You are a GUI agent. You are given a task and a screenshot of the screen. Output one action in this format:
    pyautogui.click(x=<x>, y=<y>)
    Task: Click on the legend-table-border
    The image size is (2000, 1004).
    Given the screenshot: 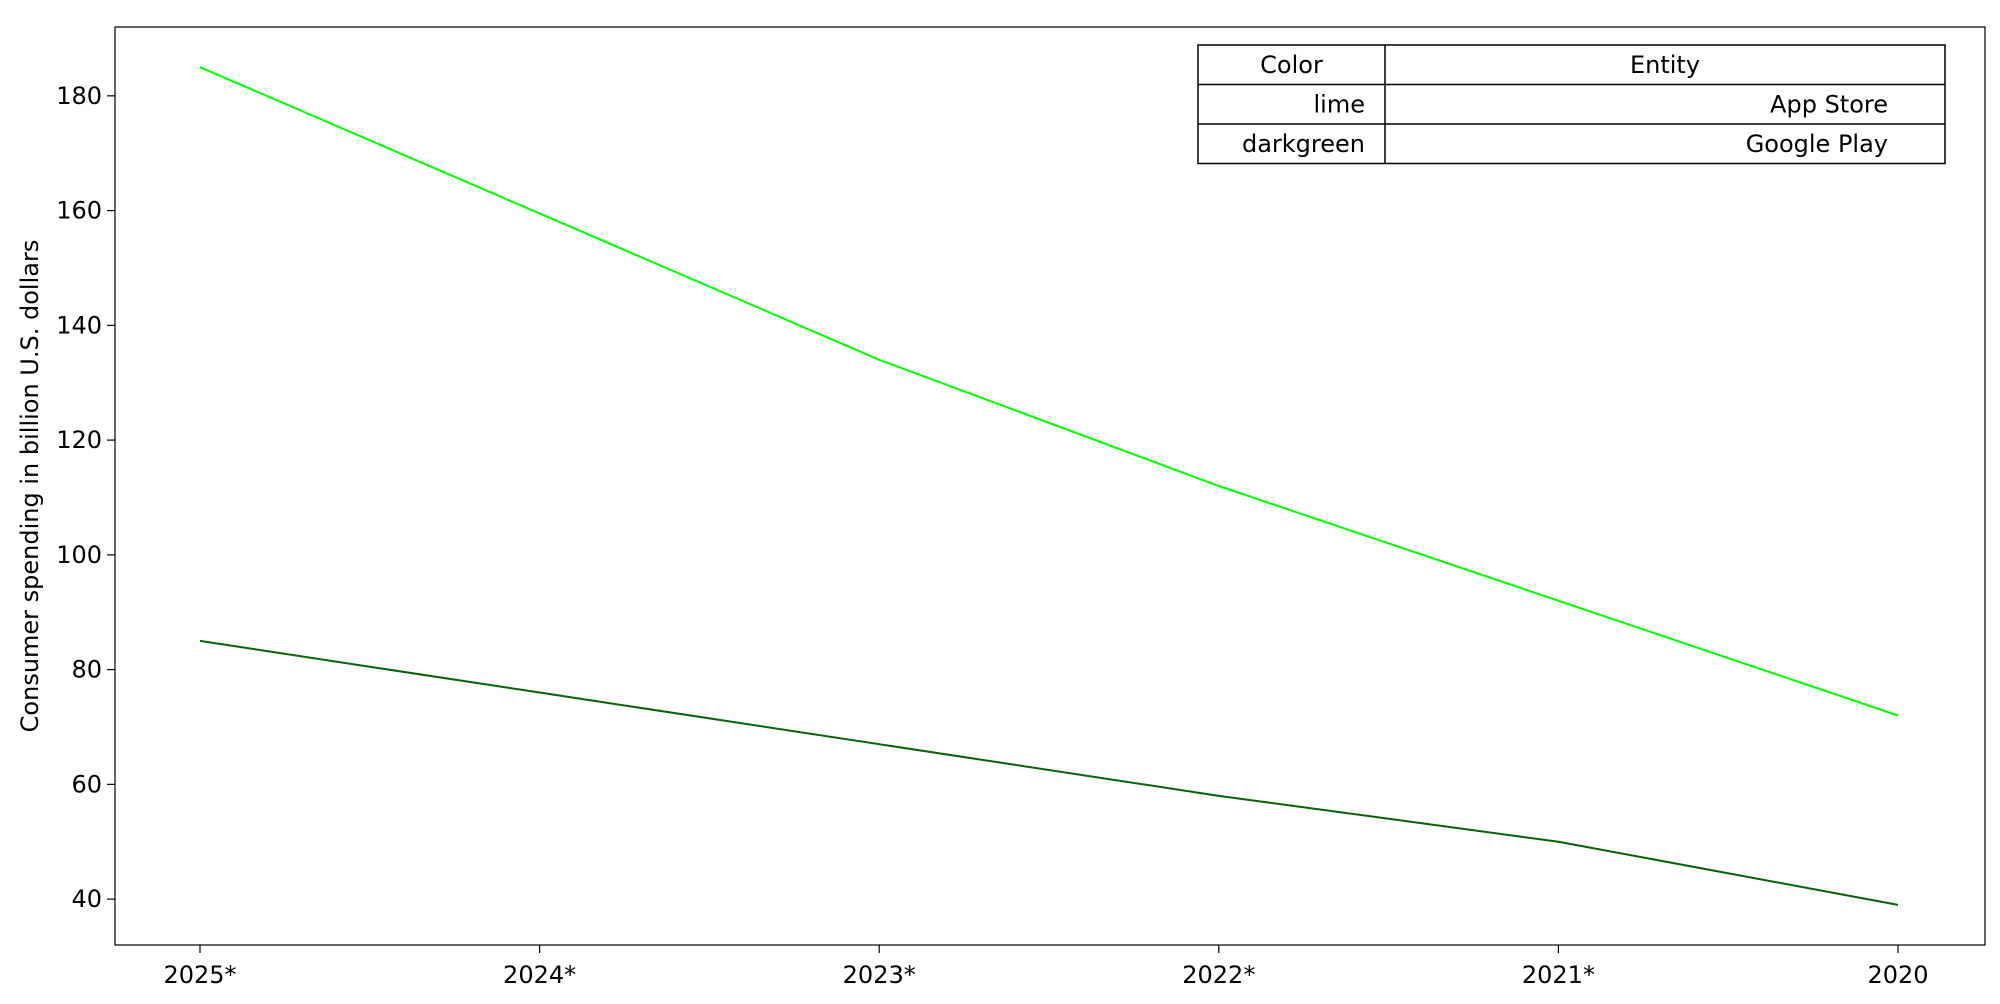 What is the action you would take?
    pyautogui.click(x=1571, y=104)
    